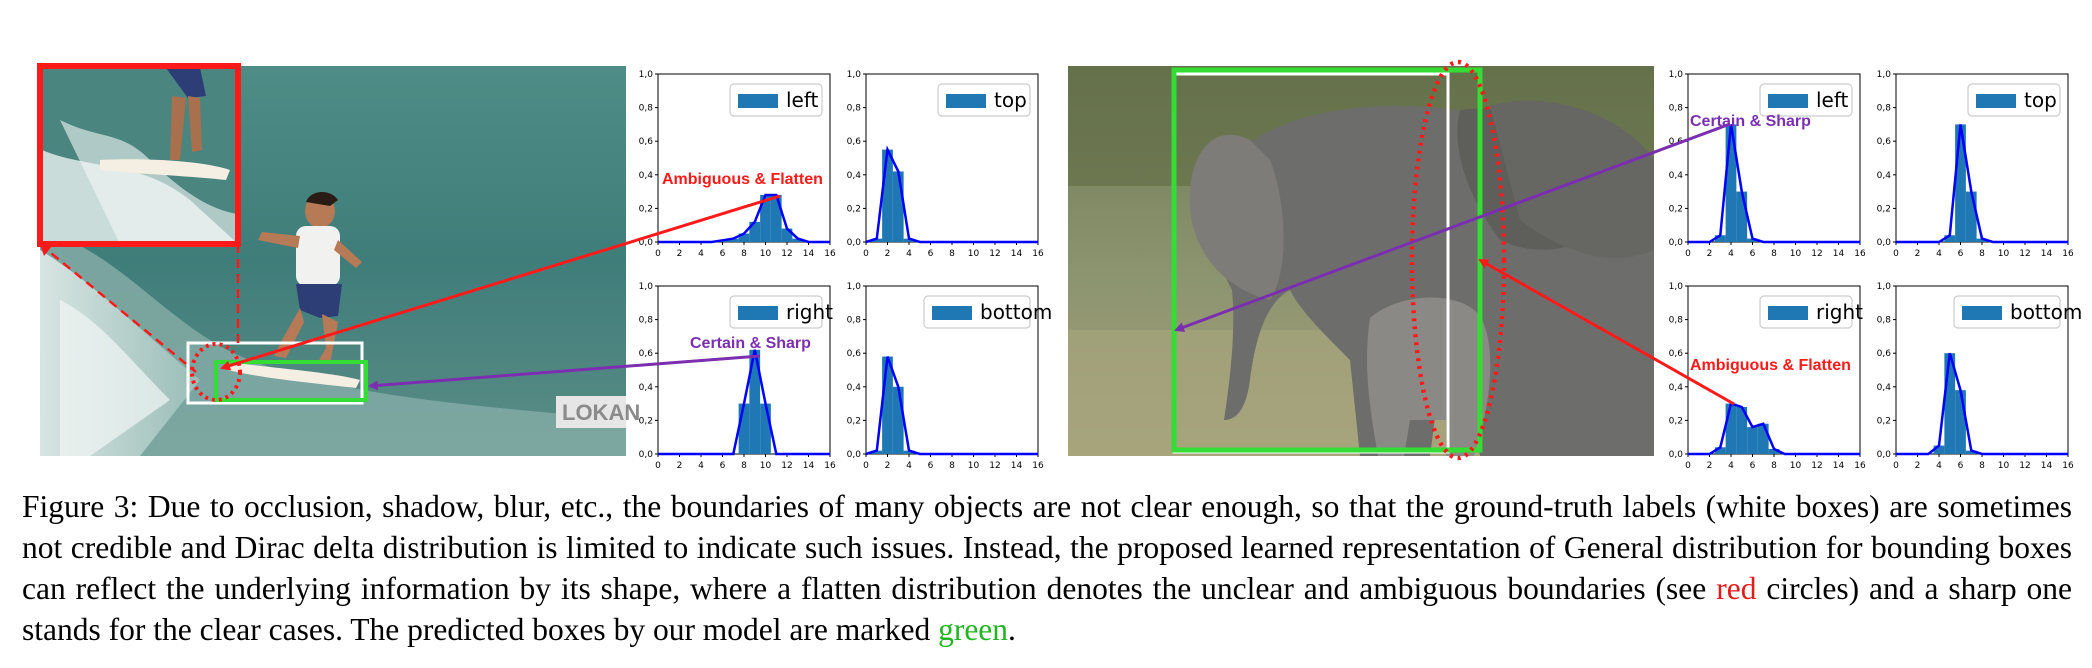  I want to click on surfer-figure, so click(295, 289).